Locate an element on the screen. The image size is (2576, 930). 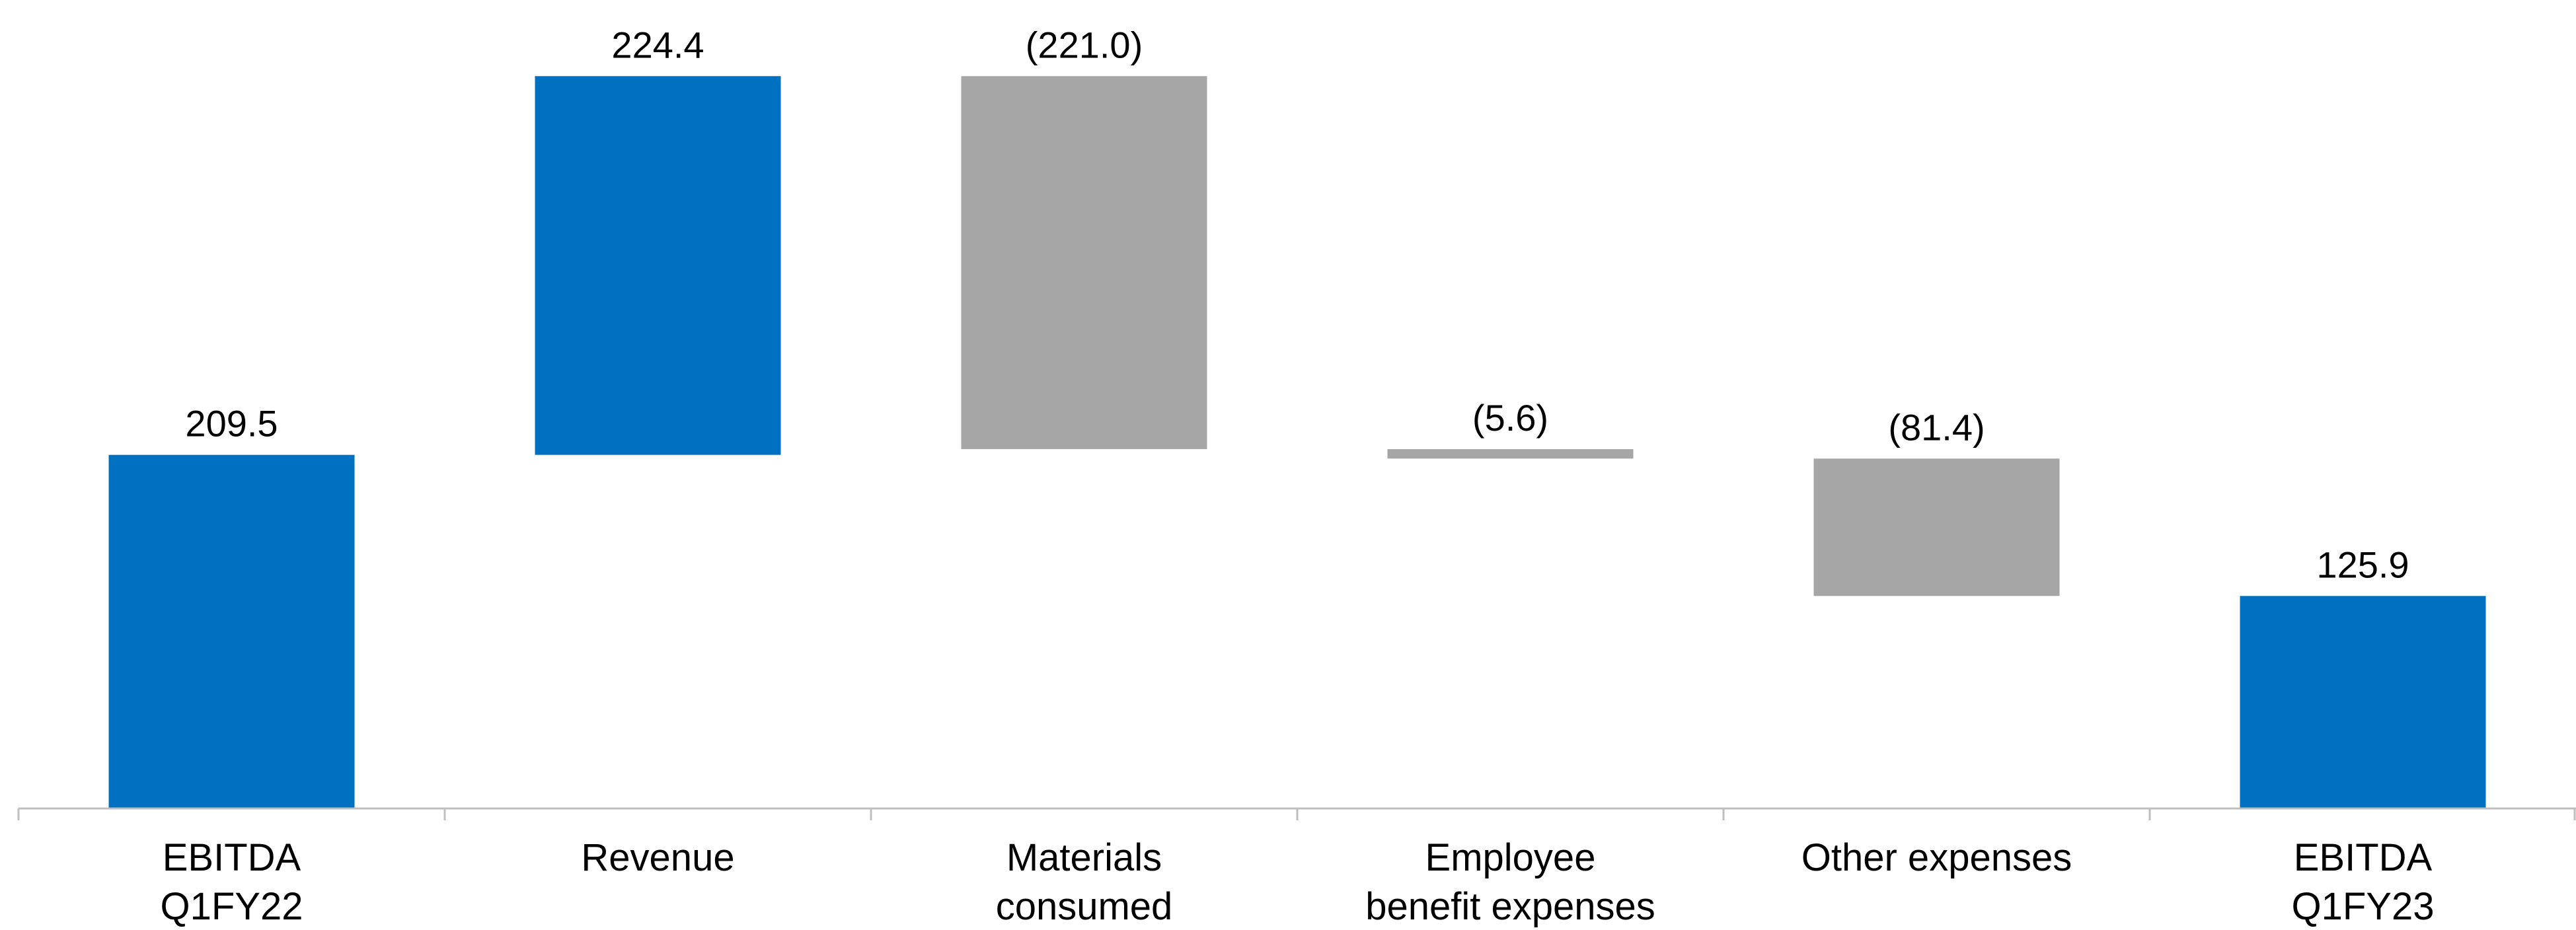
data-label-1: 224.4 is located at coordinates (658, 44).